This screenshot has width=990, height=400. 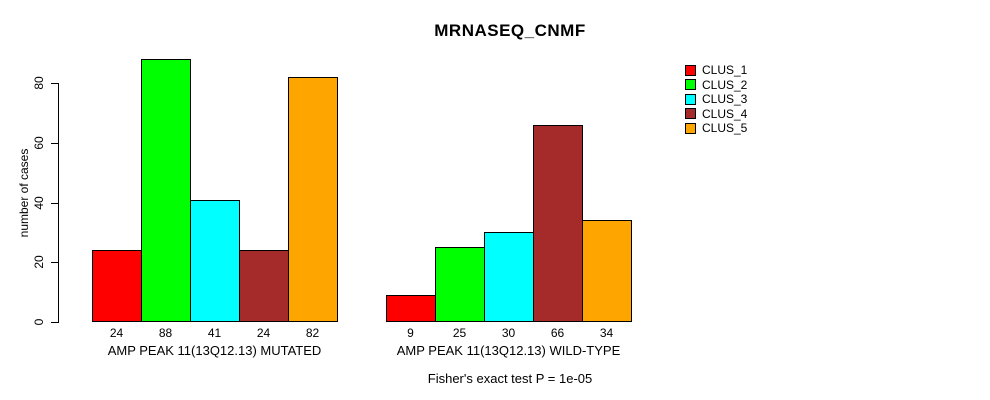 What do you see at coordinates (410, 333) in the screenshot?
I see `bar-value-label: 9` at bounding box center [410, 333].